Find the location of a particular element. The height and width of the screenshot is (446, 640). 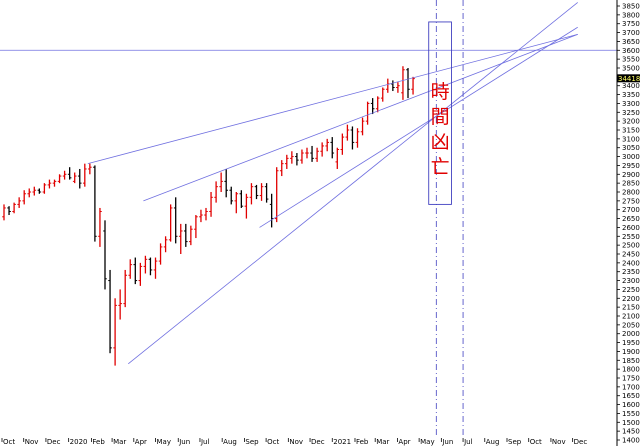

y-tick-label: 18500 is located at coordinates (631, 361).